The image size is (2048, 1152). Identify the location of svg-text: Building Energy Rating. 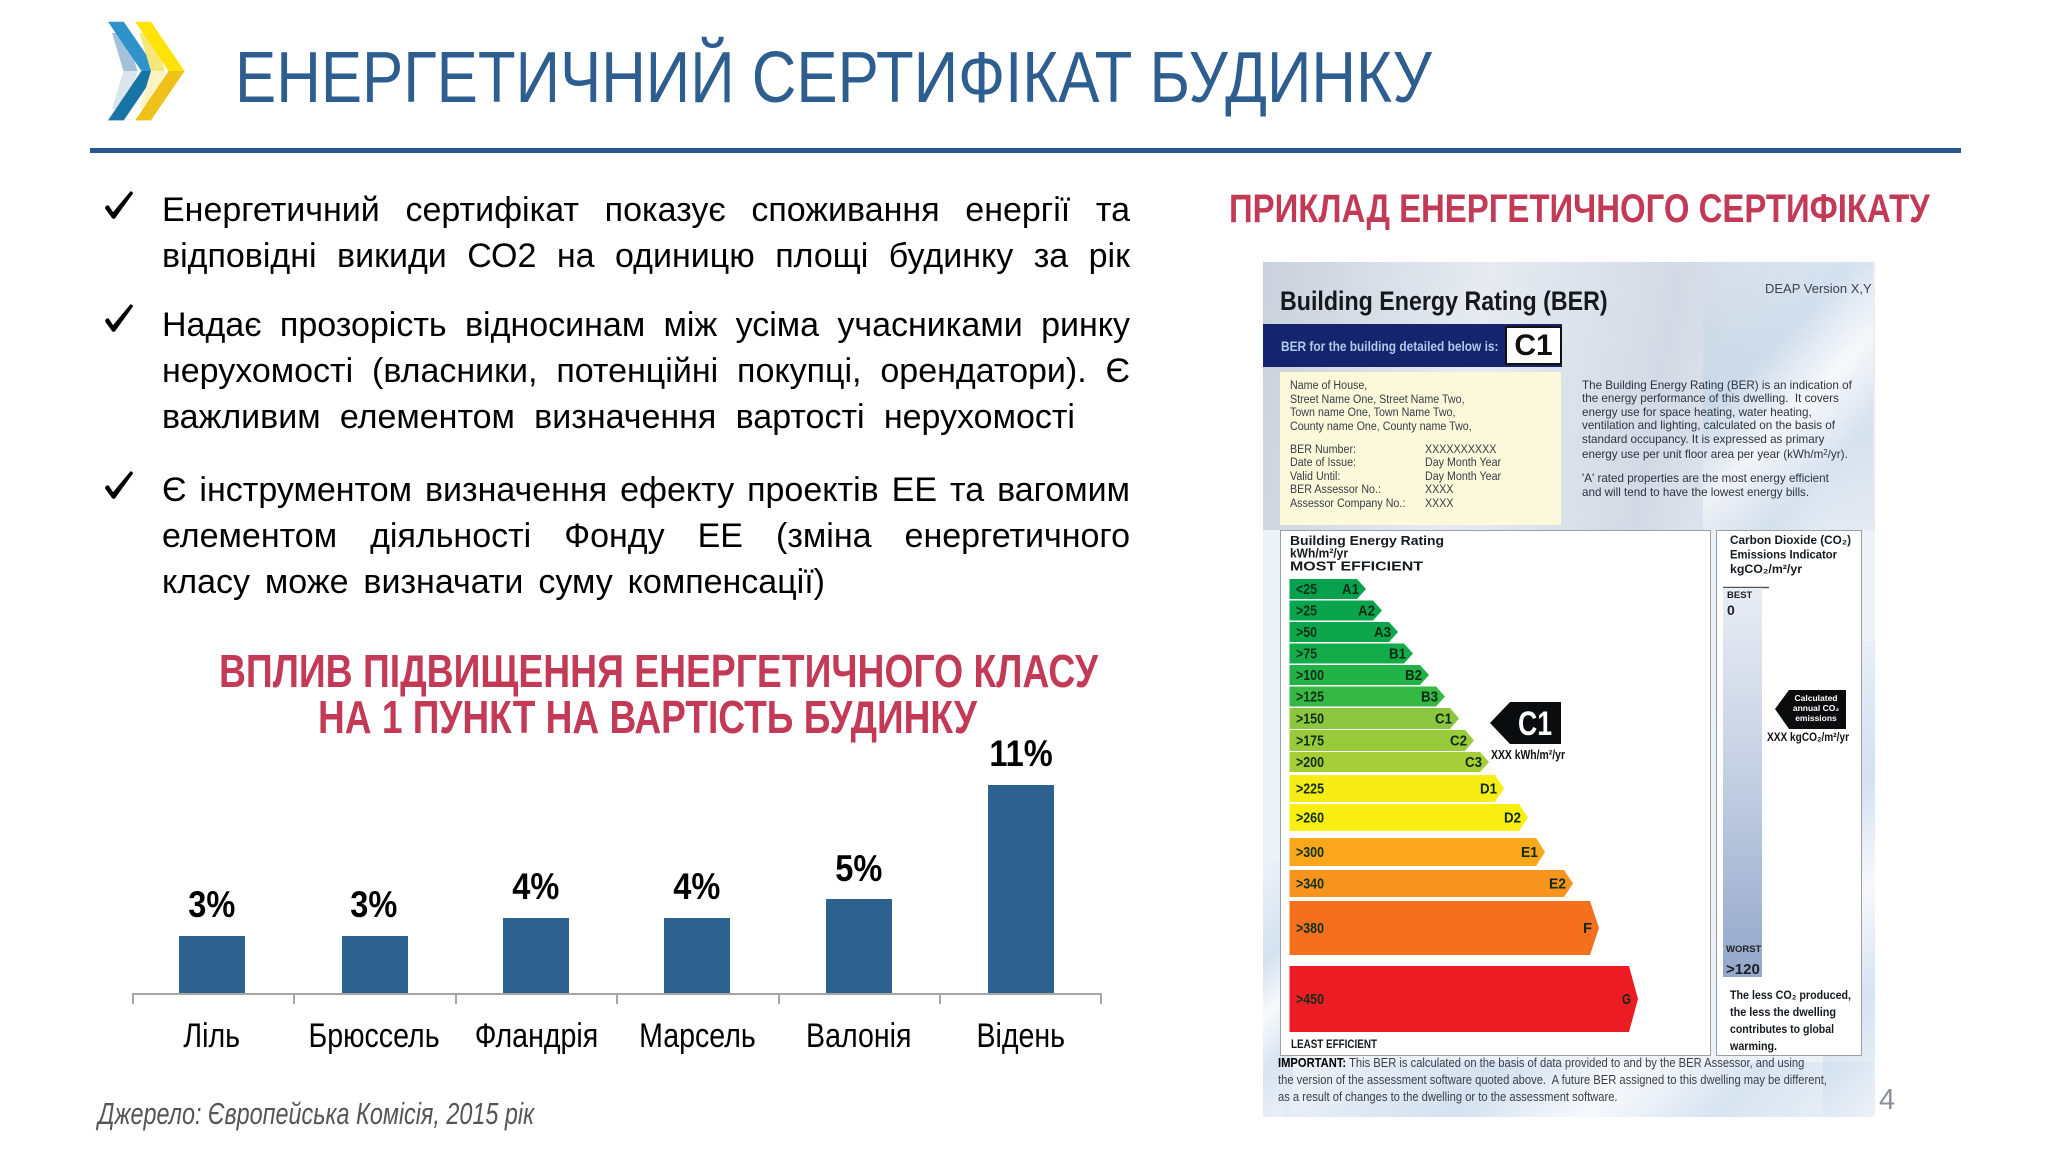
(1367, 540).